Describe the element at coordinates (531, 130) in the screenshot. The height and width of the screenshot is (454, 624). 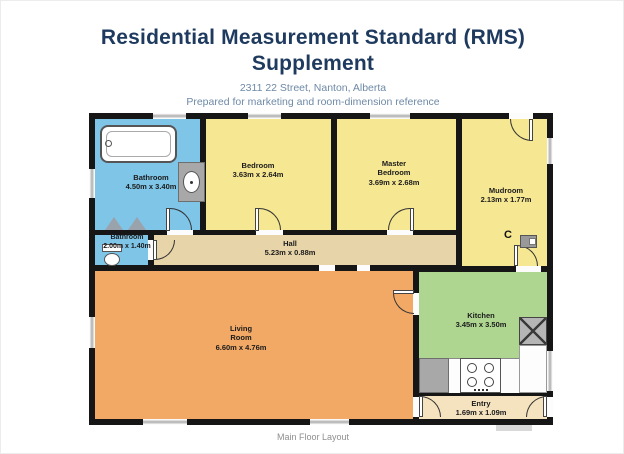
I see `door-leaf-mudroom-exterior` at that location.